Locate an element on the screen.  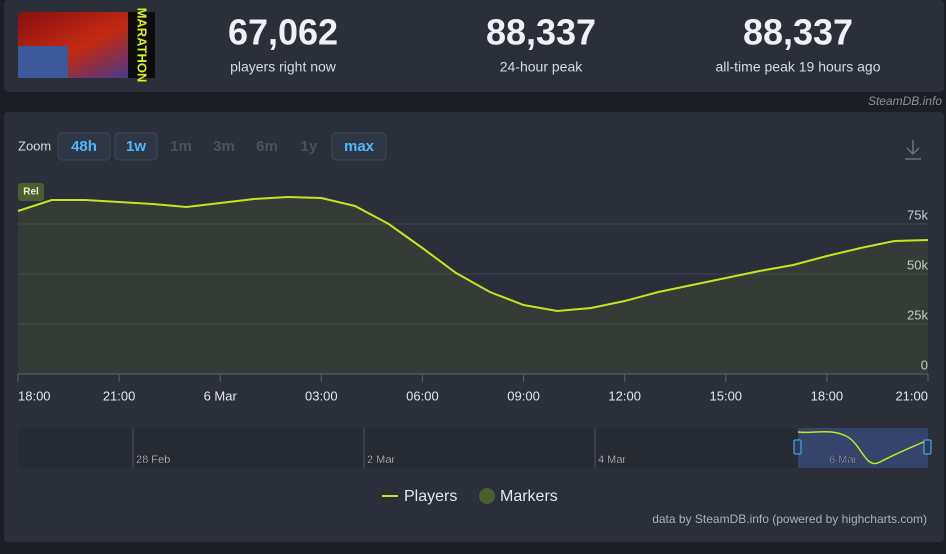
x-tick-label: 09:00 is located at coordinates (523, 395).